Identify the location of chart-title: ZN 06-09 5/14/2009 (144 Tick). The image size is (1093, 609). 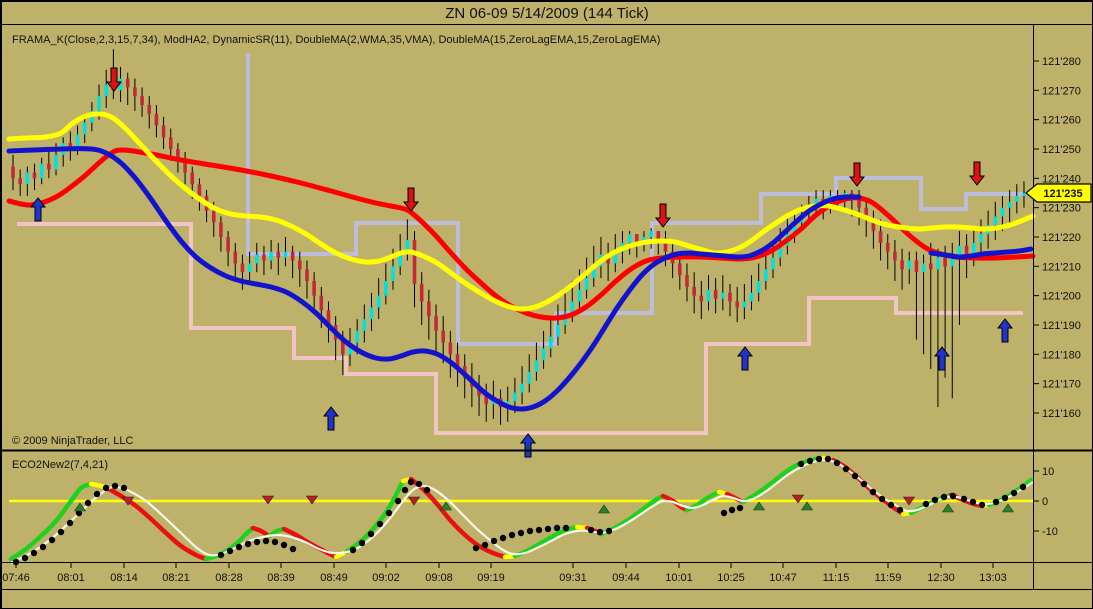
(546, 13).